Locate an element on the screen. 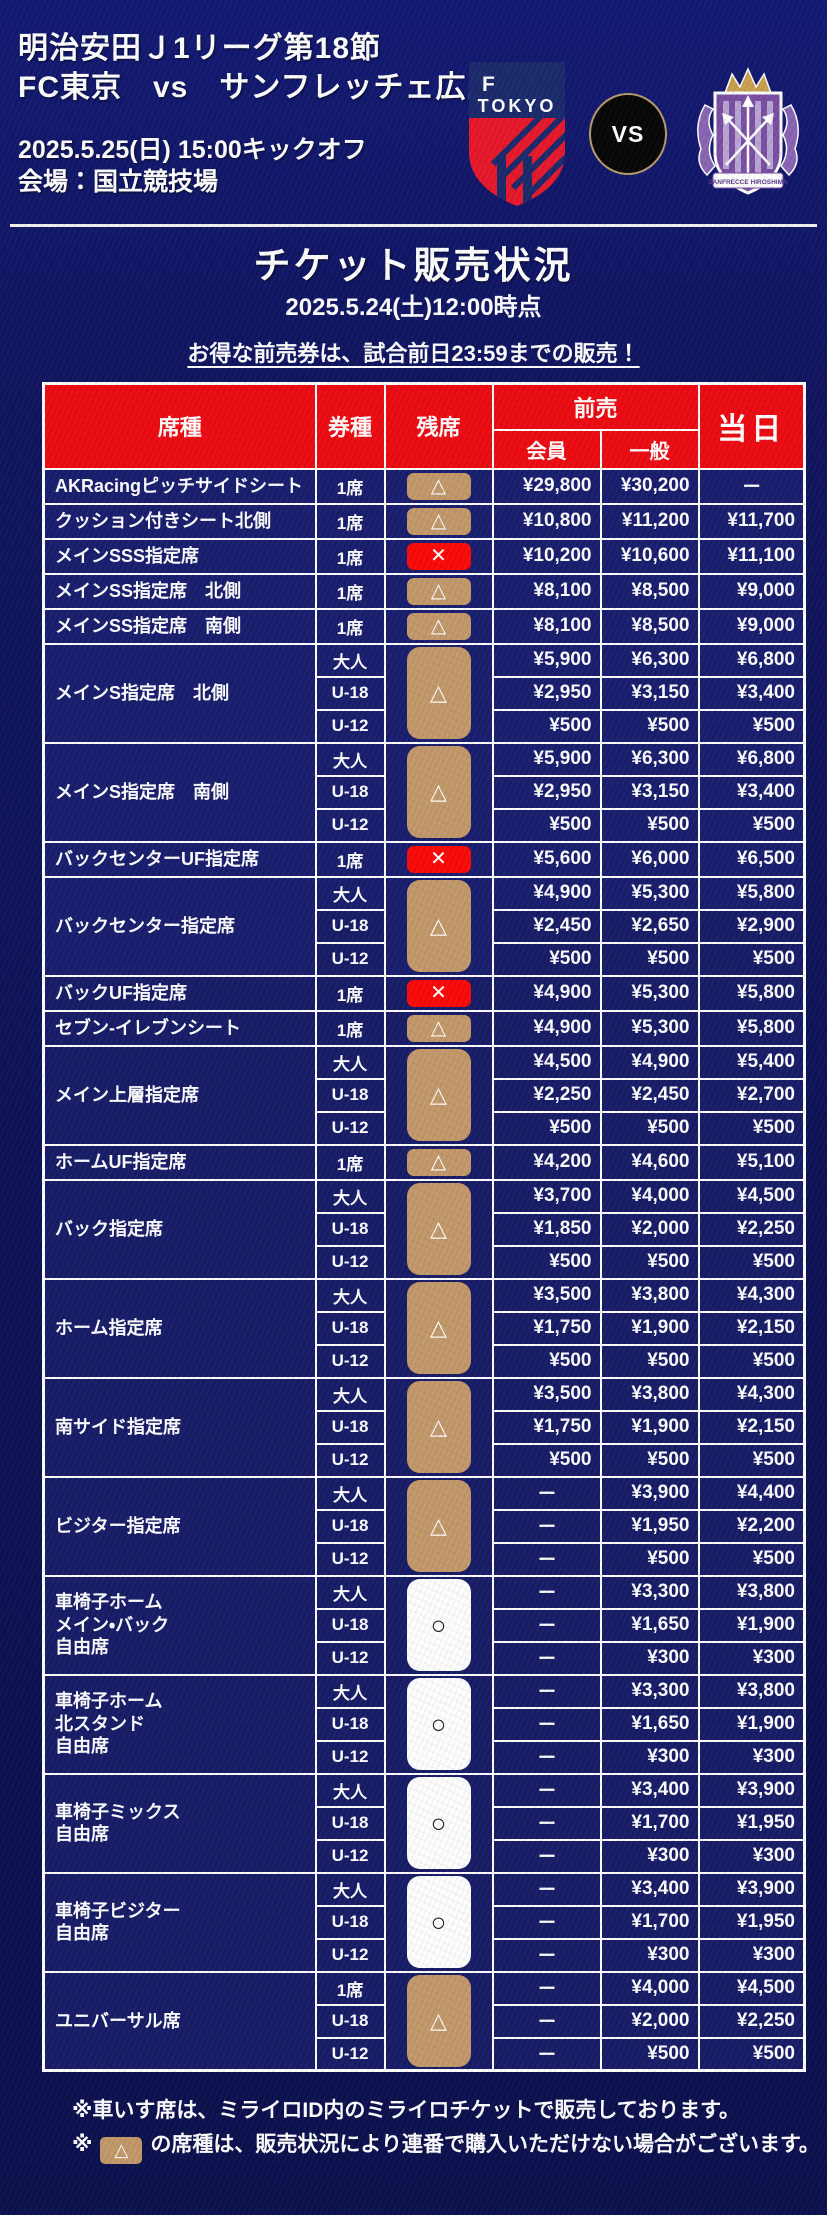 This screenshot has height=2215, width=827. as-of-timestamp: 2025.5.24(土)12:00時点 is located at coordinates (413, 307).